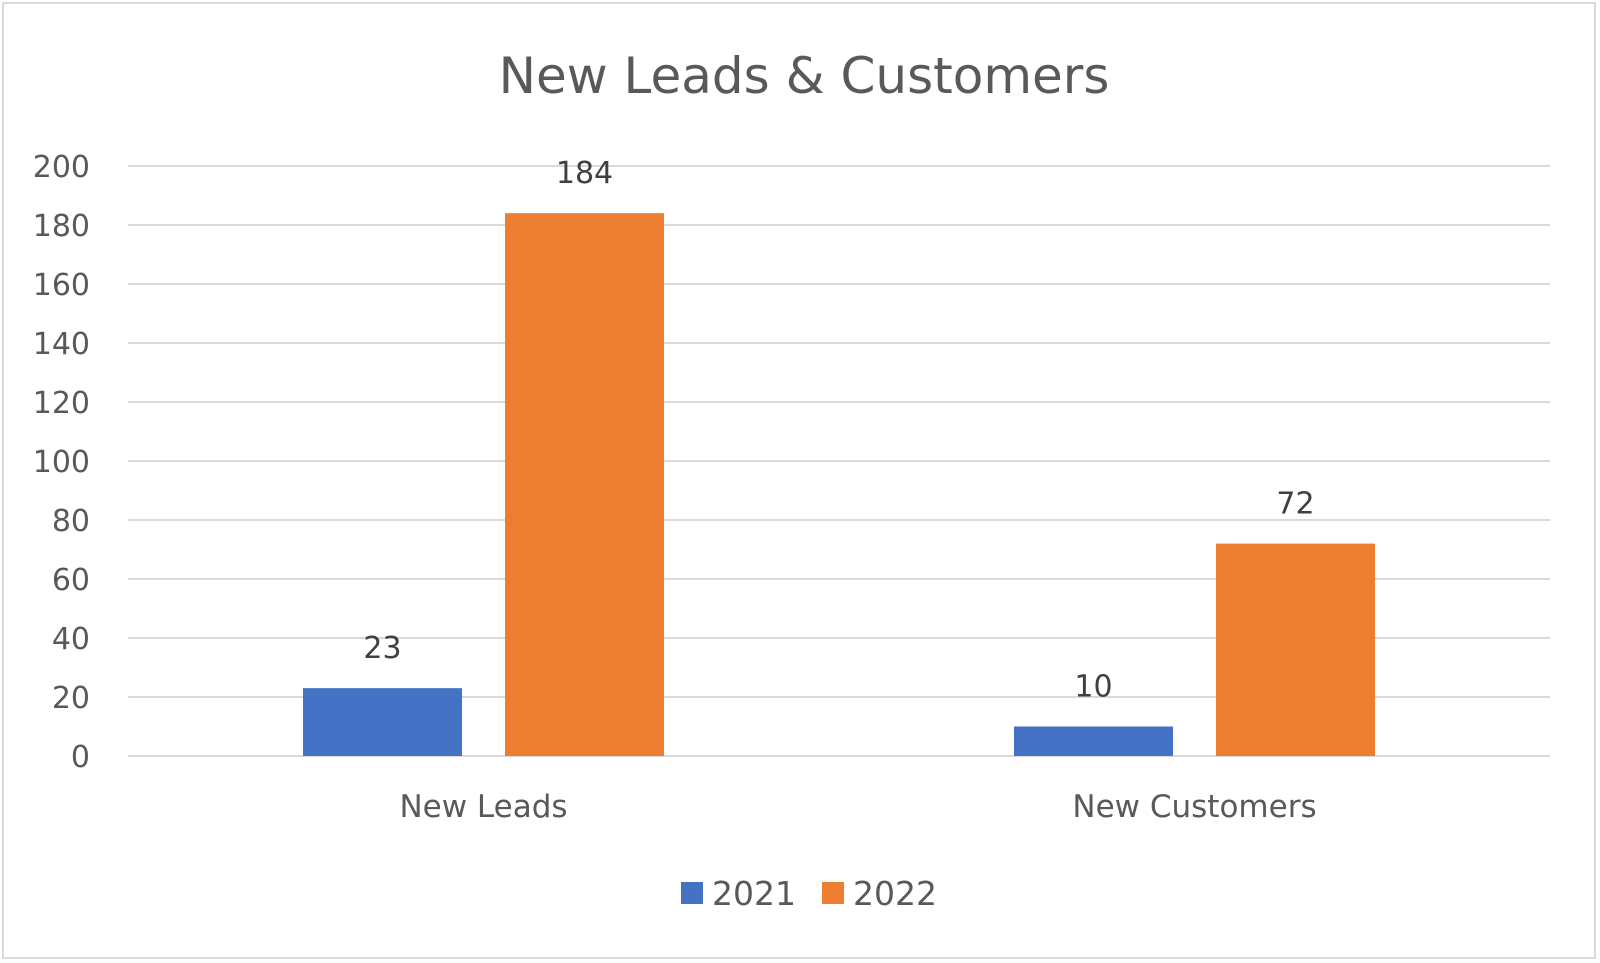  I want to click on chart-title: New Leads & Customers, so click(804, 76).